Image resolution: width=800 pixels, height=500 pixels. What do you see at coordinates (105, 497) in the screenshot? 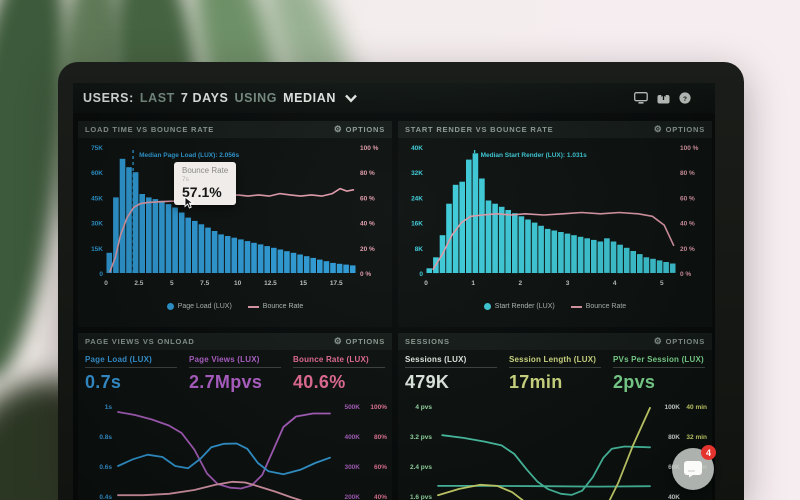
I see `svg-text: 0.4s` at bounding box center [105, 497].